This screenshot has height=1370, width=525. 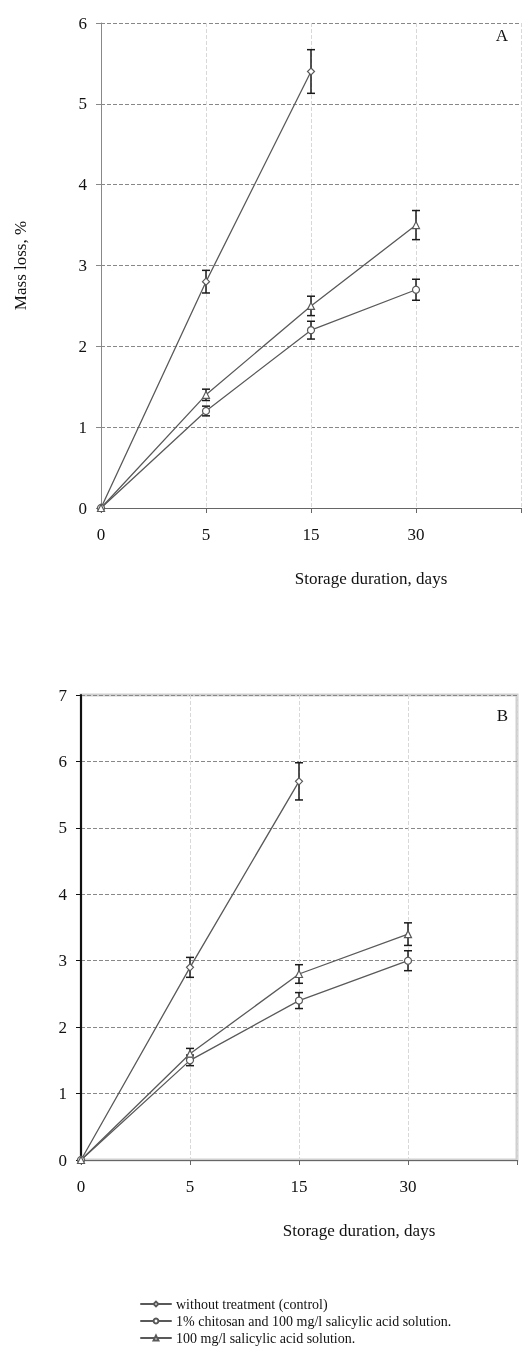 What do you see at coordinates (101, 534) in the screenshot?
I see `x-tick-label: 0` at bounding box center [101, 534].